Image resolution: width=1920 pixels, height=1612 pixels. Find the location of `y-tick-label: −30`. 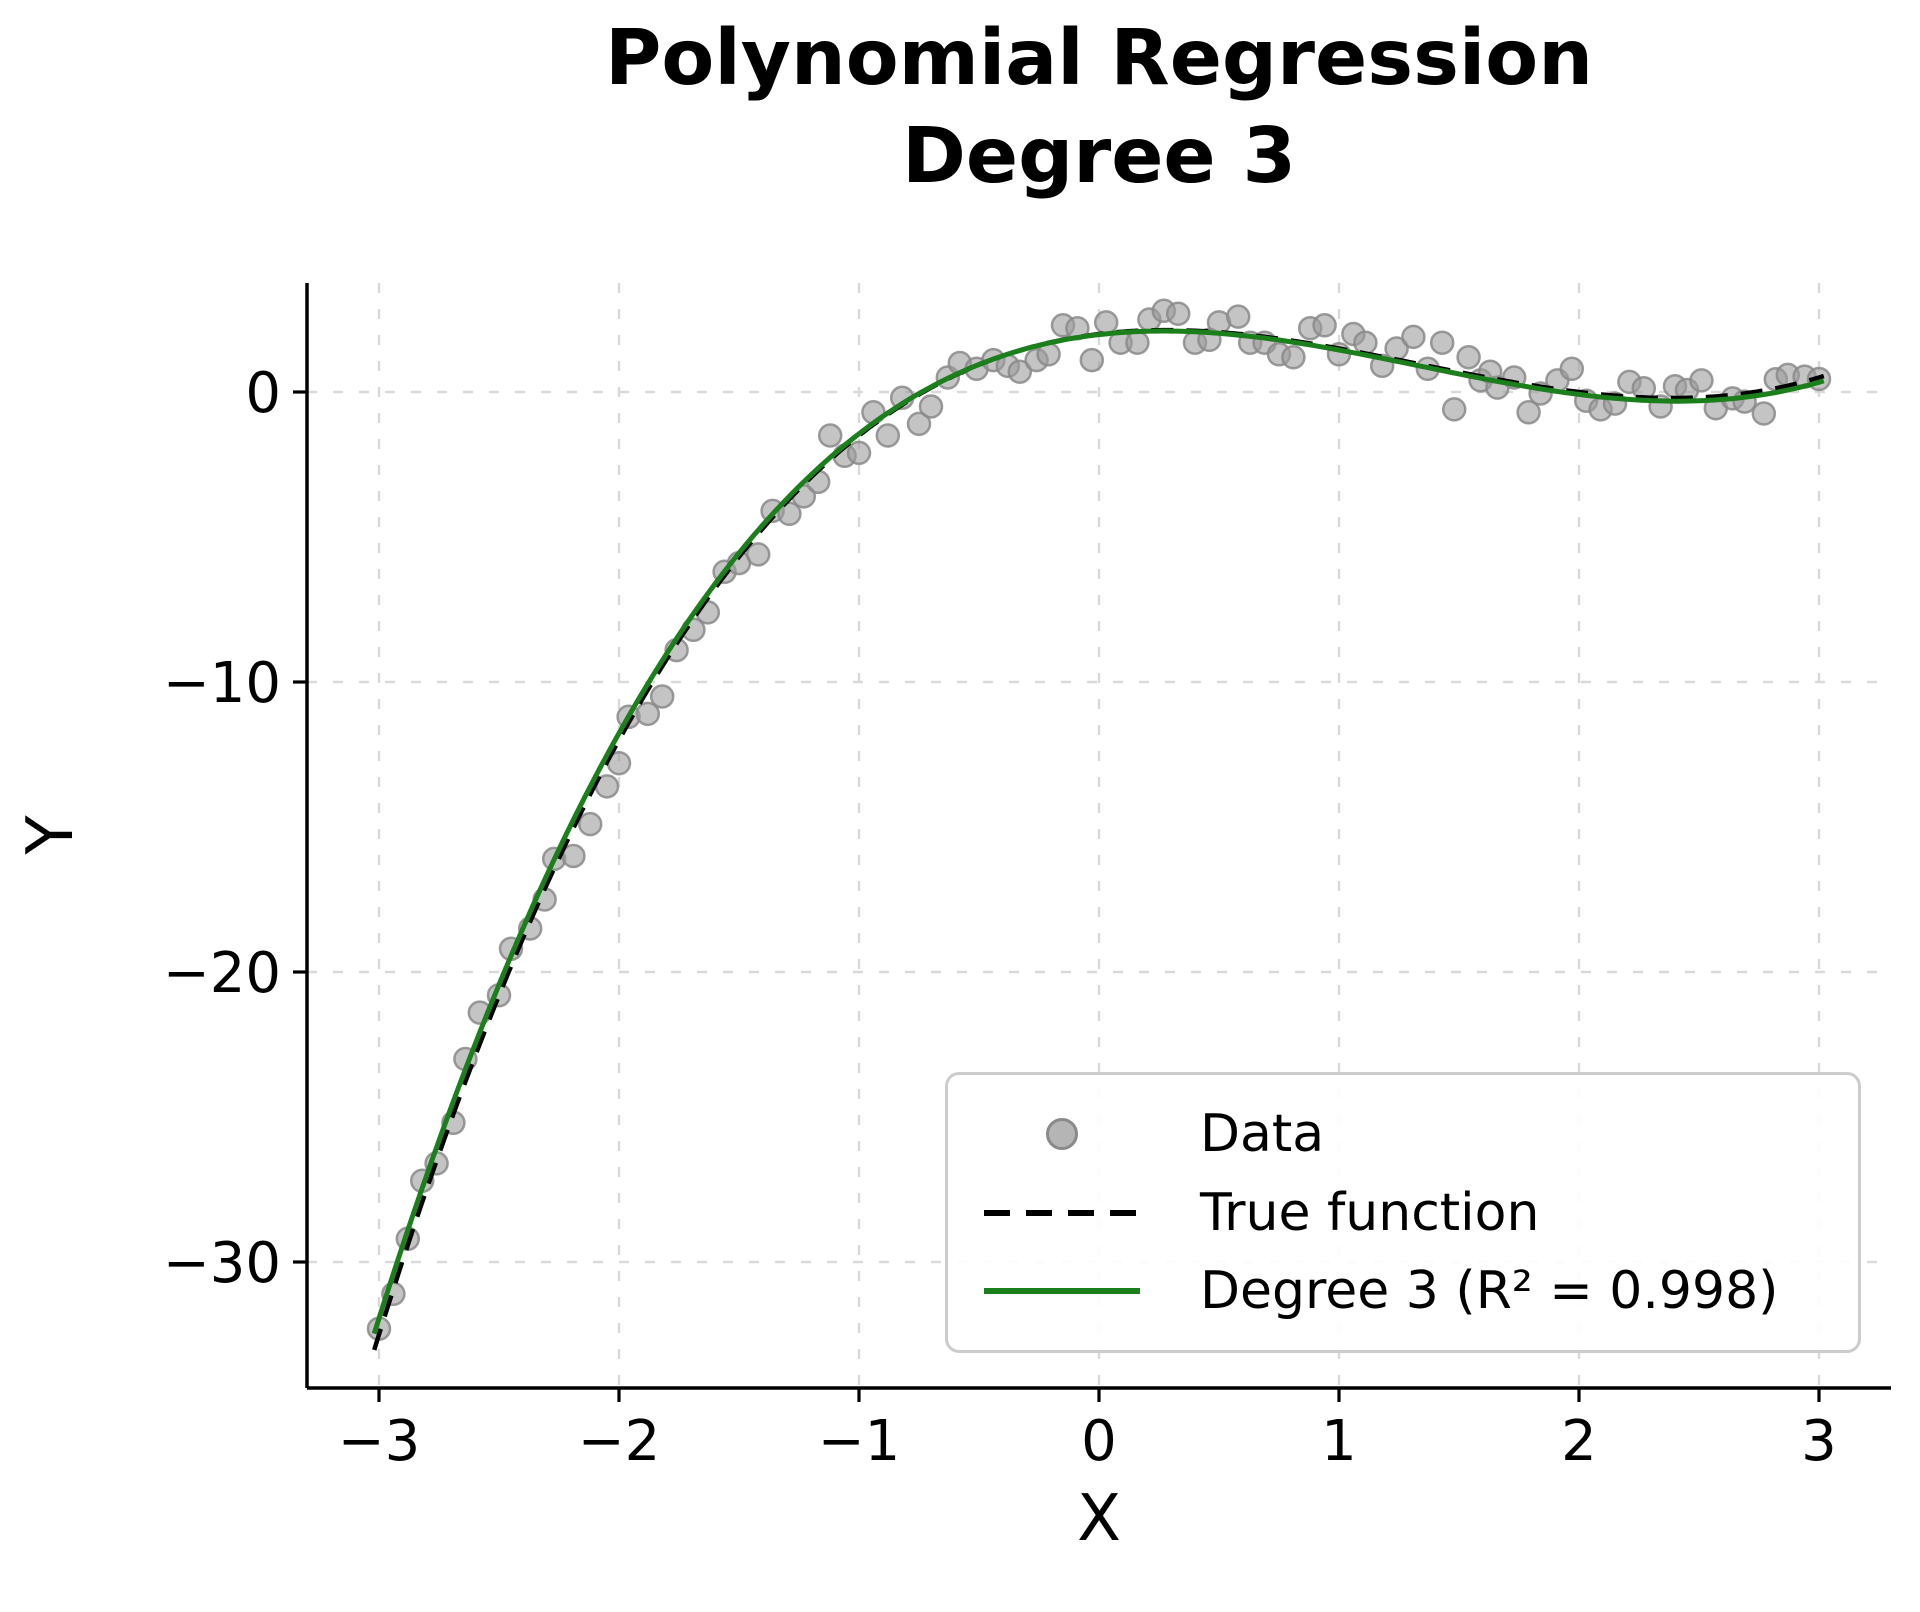

y-tick-label: −30 is located at coordinates (222, 1263).